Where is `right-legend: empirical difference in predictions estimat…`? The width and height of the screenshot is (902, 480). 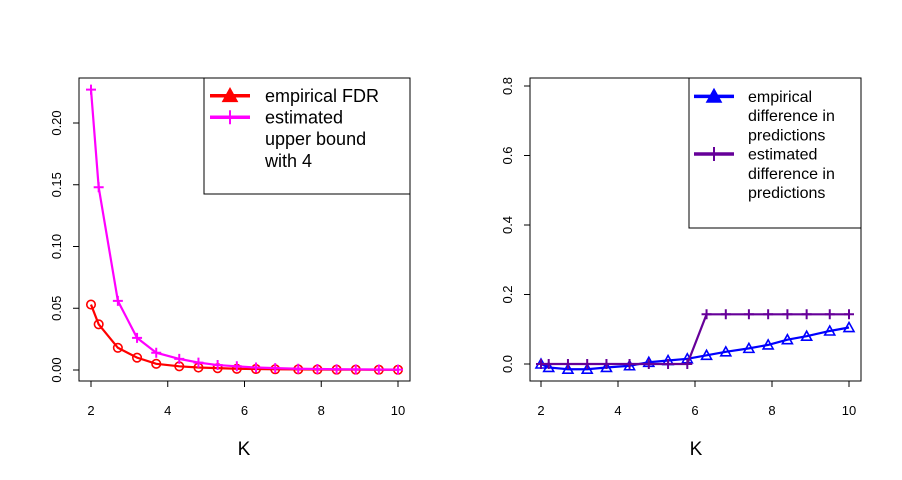
right-legend: empirical difference in predictions estimat… is located at coordinates (775, 153).